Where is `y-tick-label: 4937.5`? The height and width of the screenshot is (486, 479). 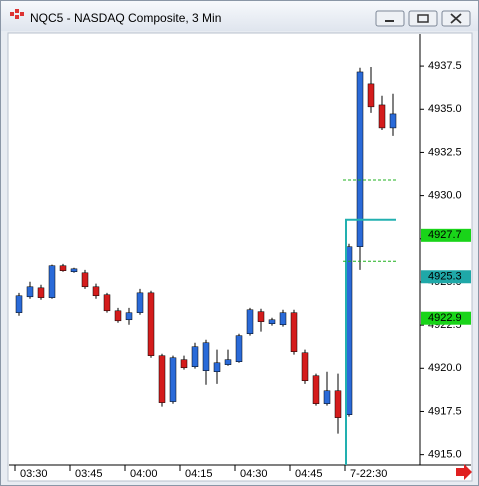 y-tick-label: 4937.5 is located at coordinates (445, 66).